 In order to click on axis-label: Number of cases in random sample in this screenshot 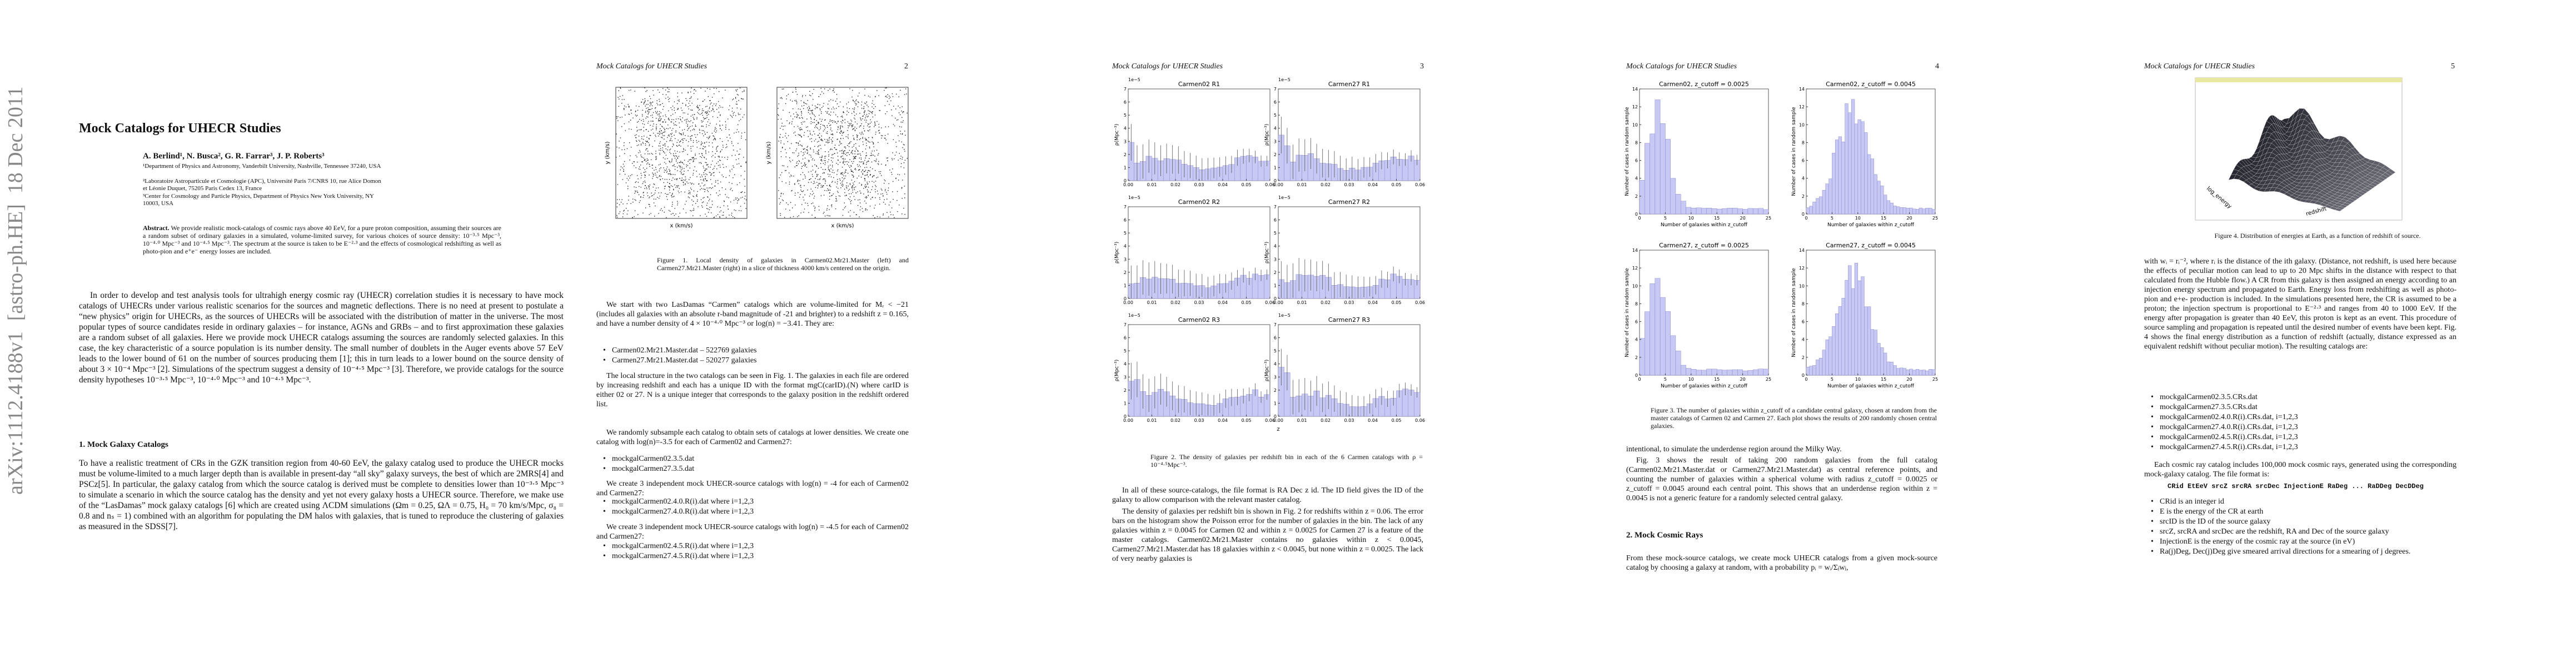, I will do `click(1627, 151)`.